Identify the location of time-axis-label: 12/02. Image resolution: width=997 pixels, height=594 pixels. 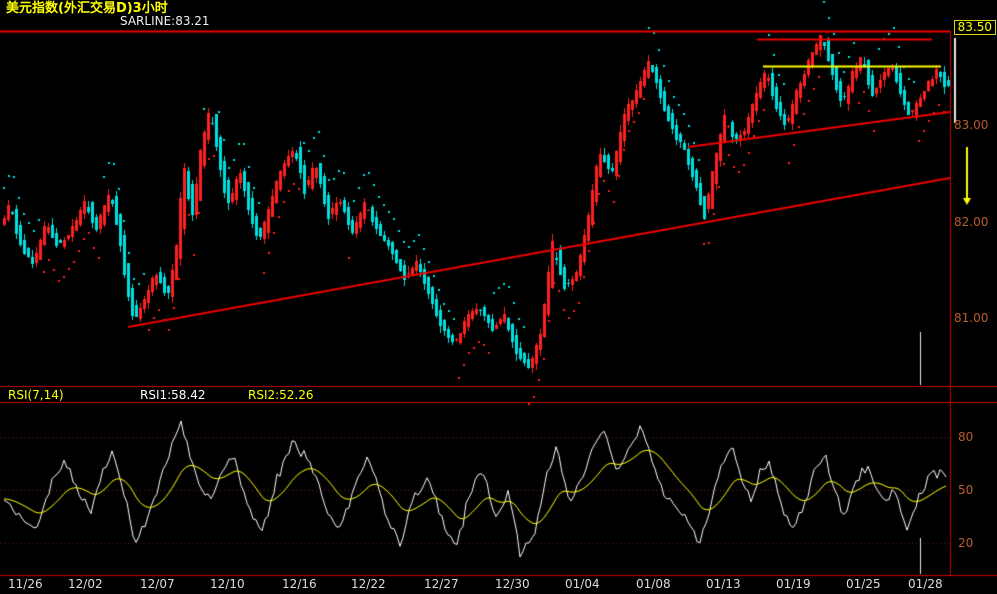
(85, 584).